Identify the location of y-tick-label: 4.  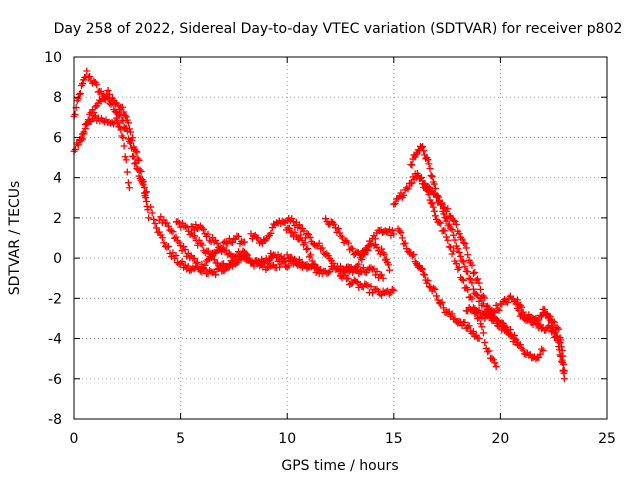
(57, 179).